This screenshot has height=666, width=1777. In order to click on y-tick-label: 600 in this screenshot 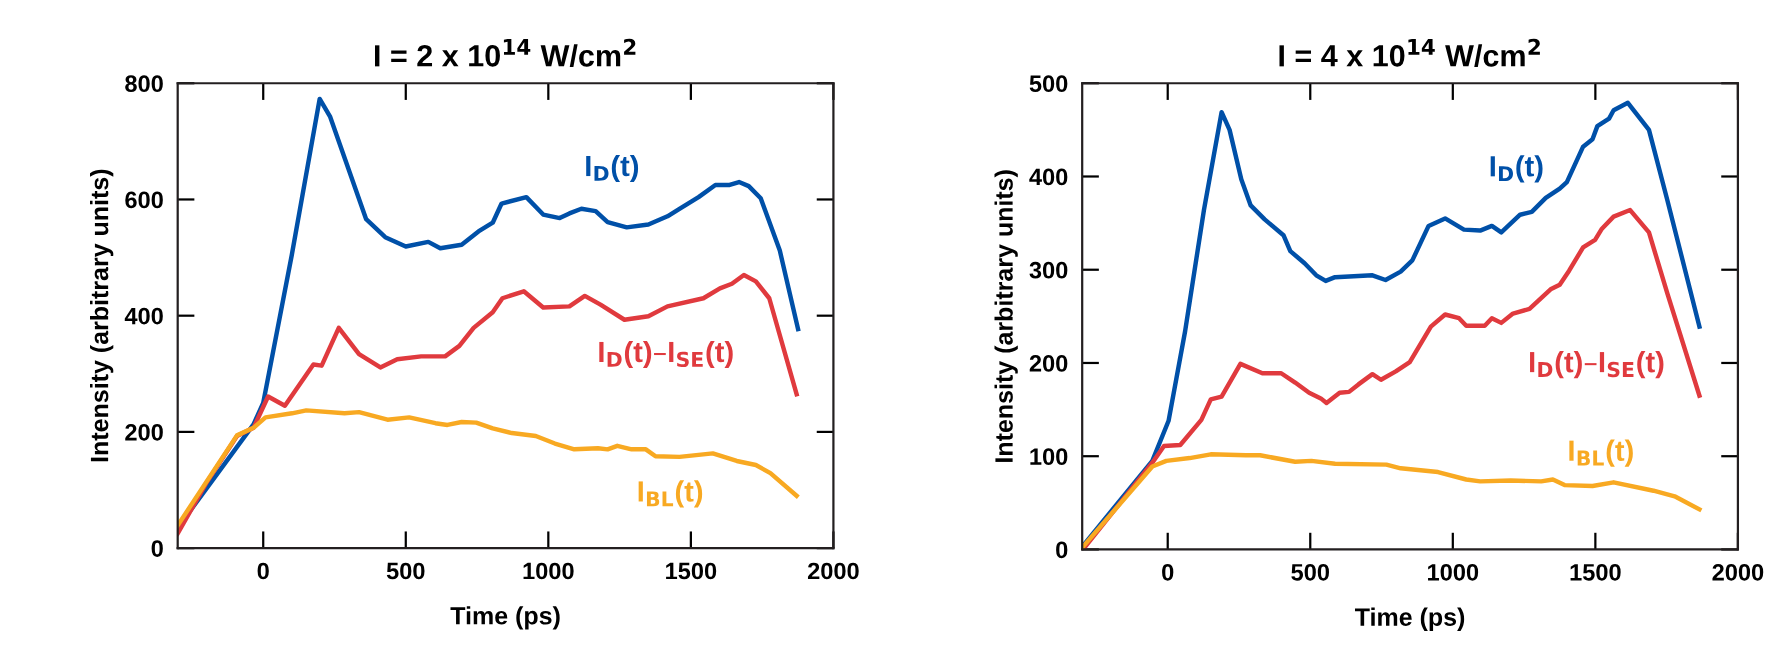, I will do `click(144, 200)`.